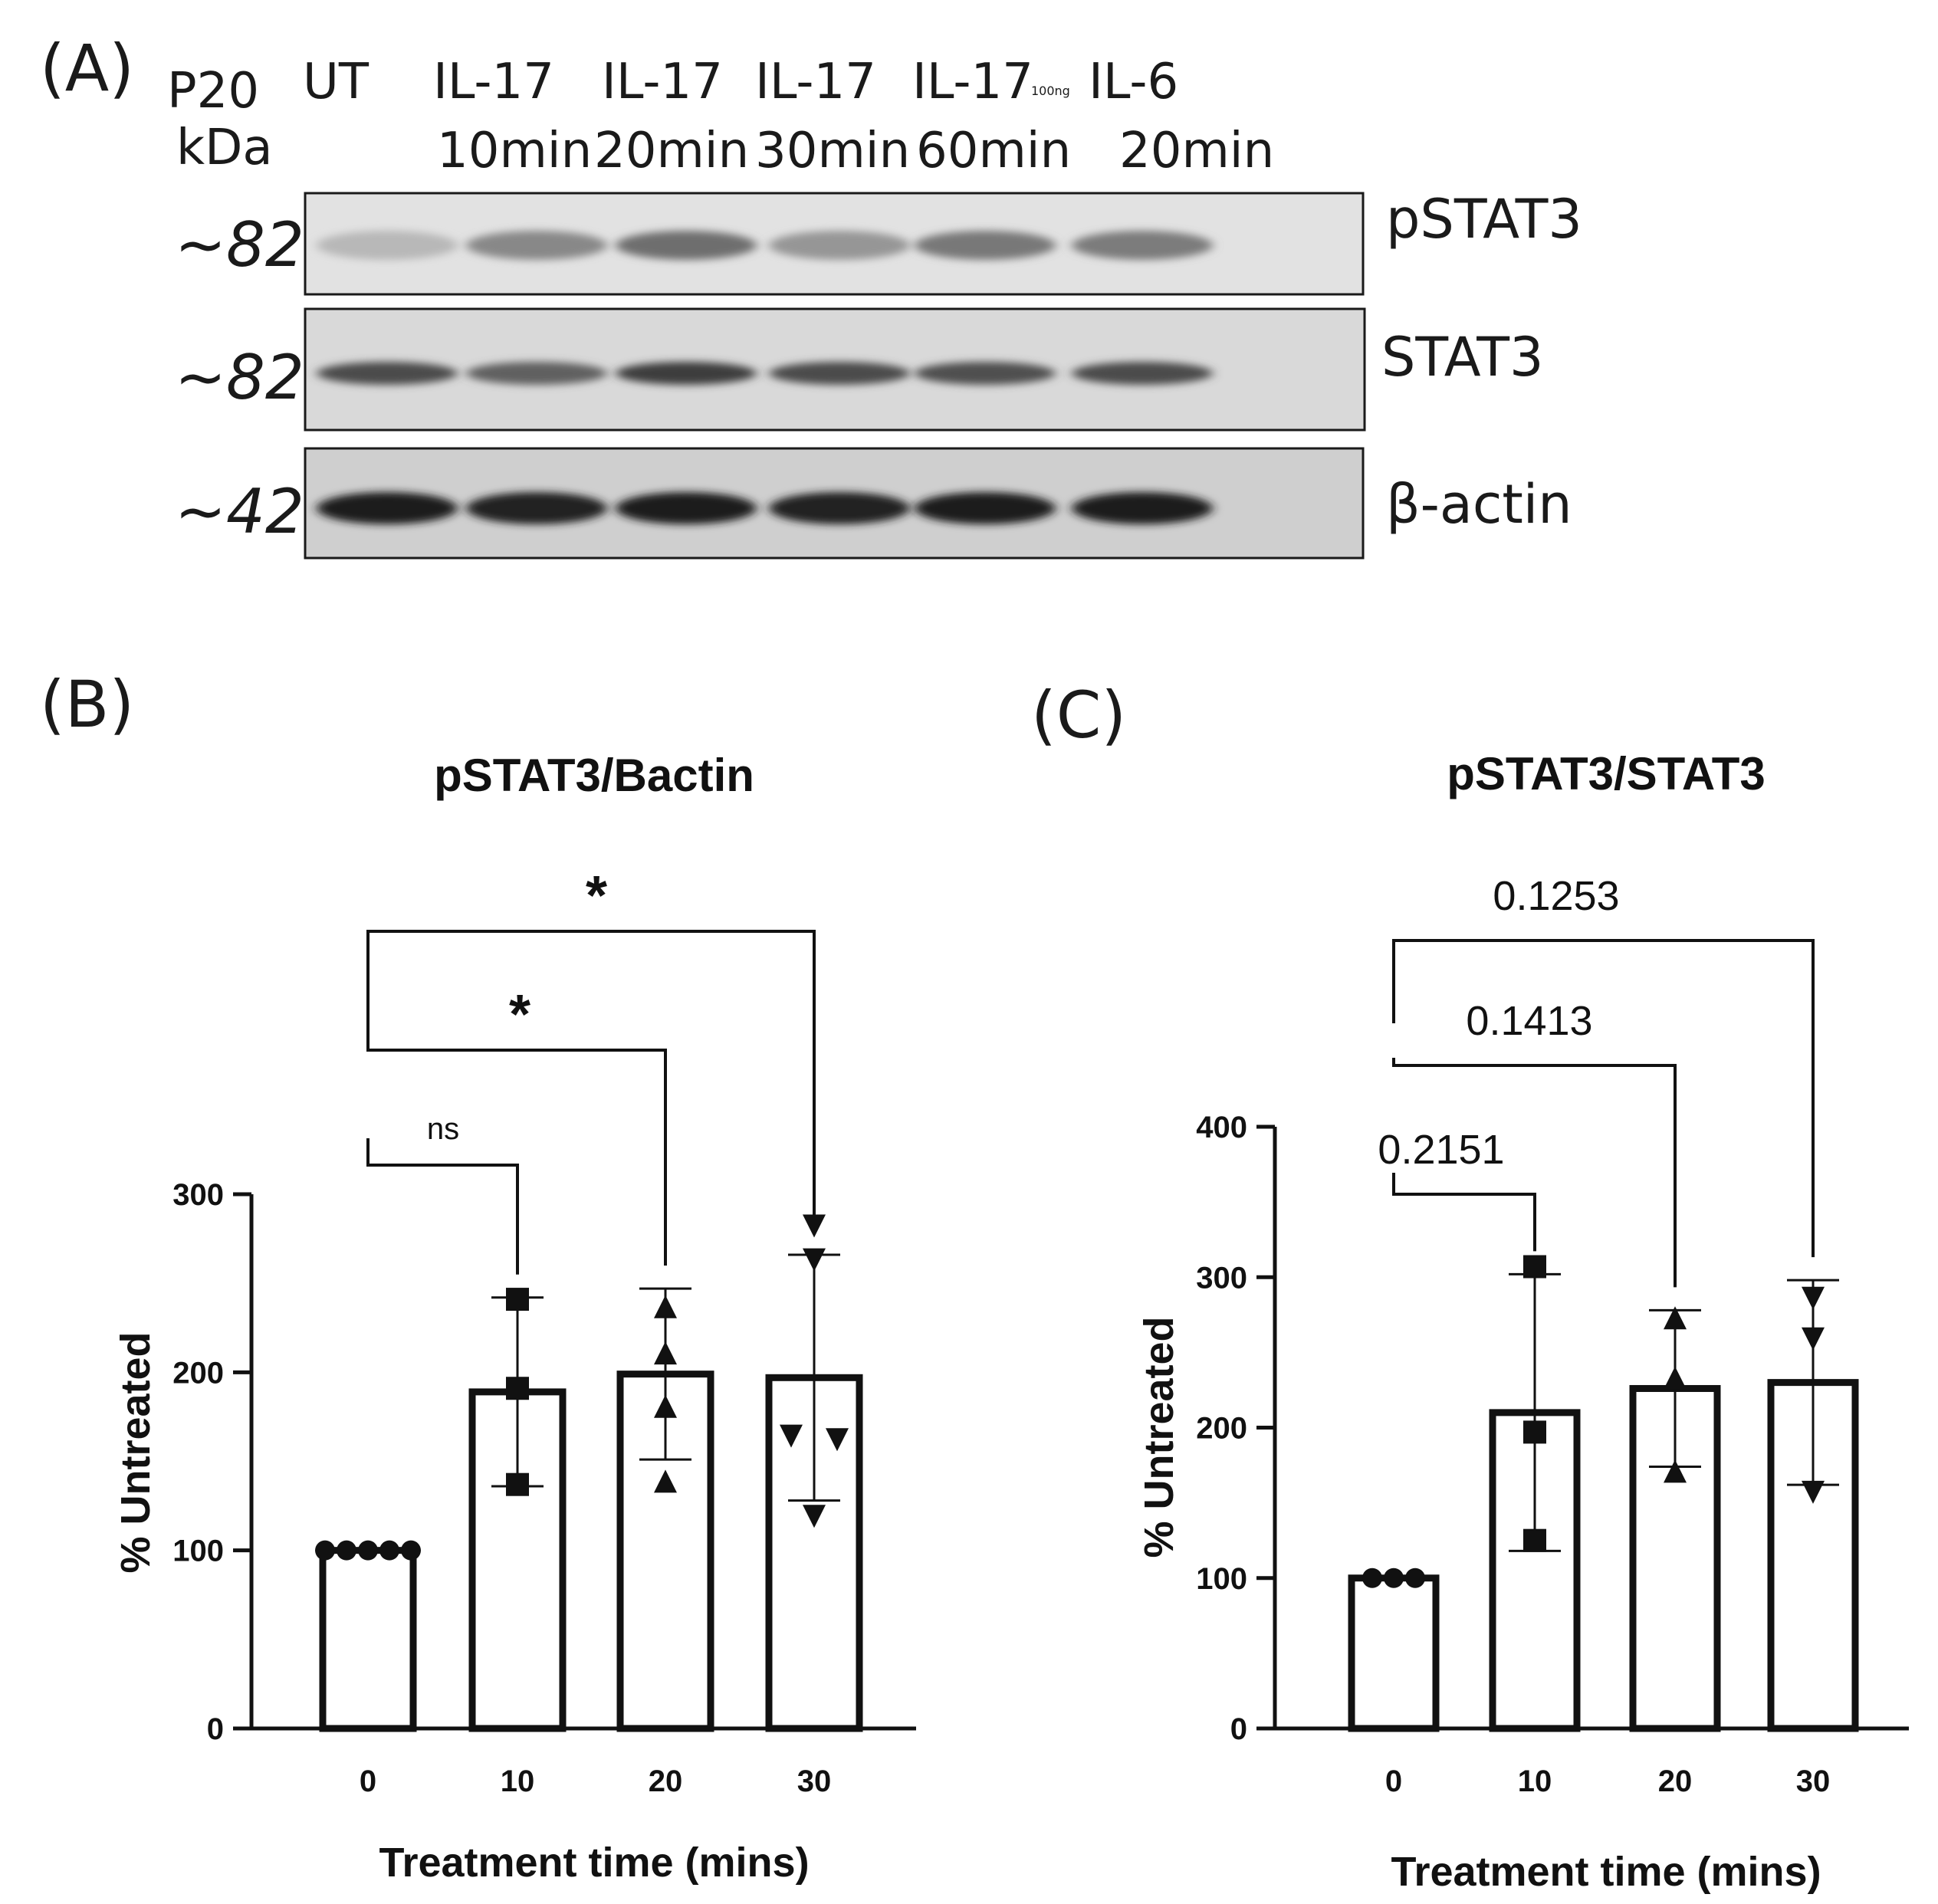 This screenshot has height=1904, width=1938. I want to click on significance-label: 0.2151, so click(1441, 1150).